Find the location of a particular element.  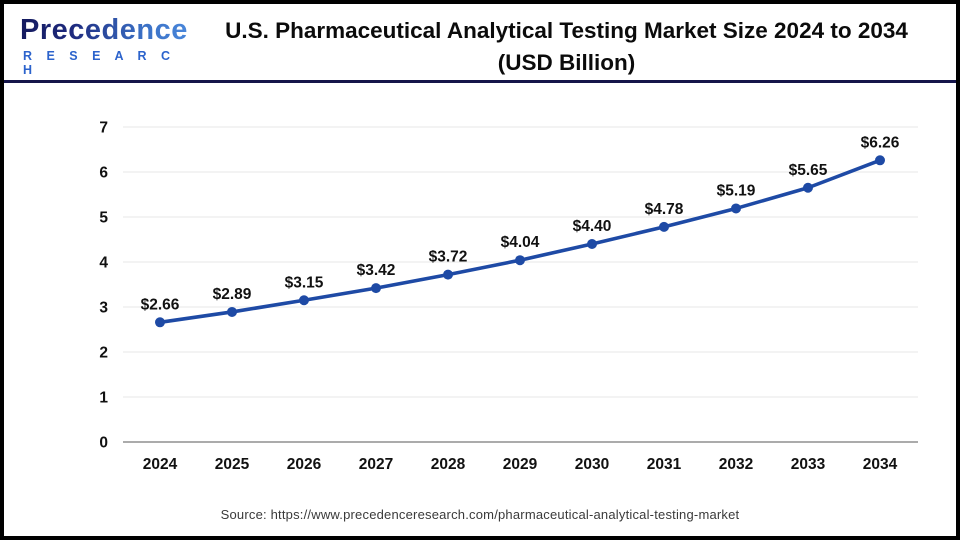

data-point-label: $4.78 is located at coordinates (664, 209).